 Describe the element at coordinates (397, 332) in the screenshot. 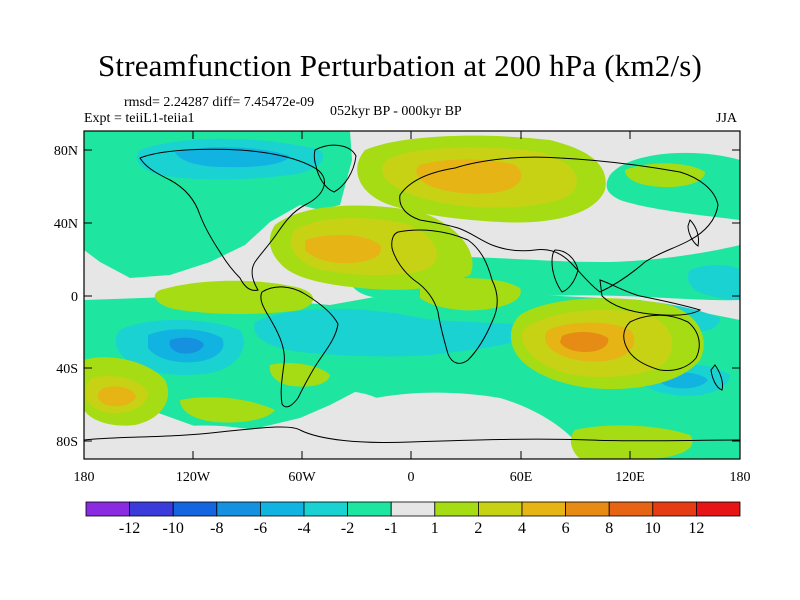

I see `contour-neg2-southamerica` at that location.